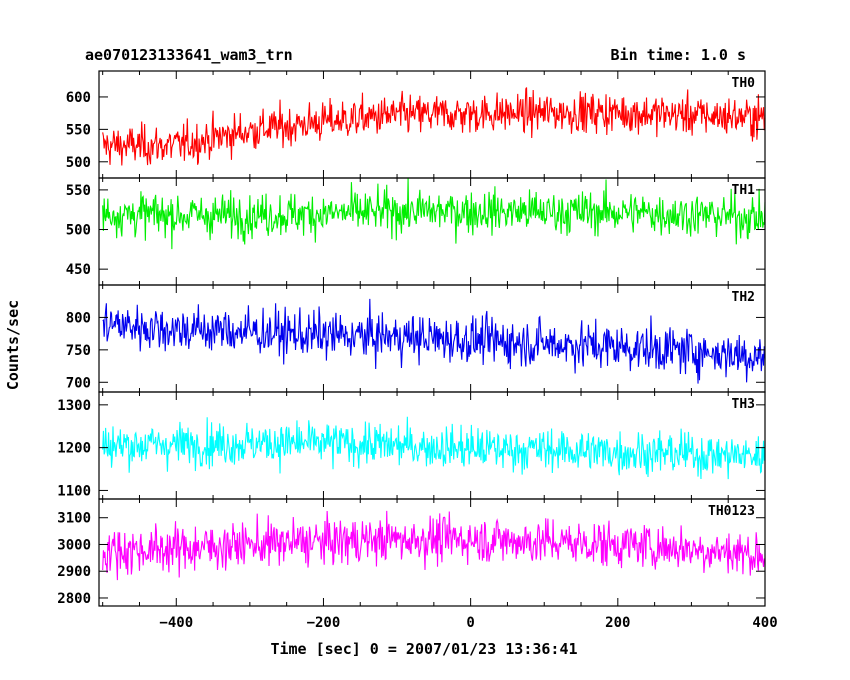 This screenshot has height=680, width=850. Describe the element at coordinates (324, 623) in the screenshot. I see `x-tick-label: −200` at that location.